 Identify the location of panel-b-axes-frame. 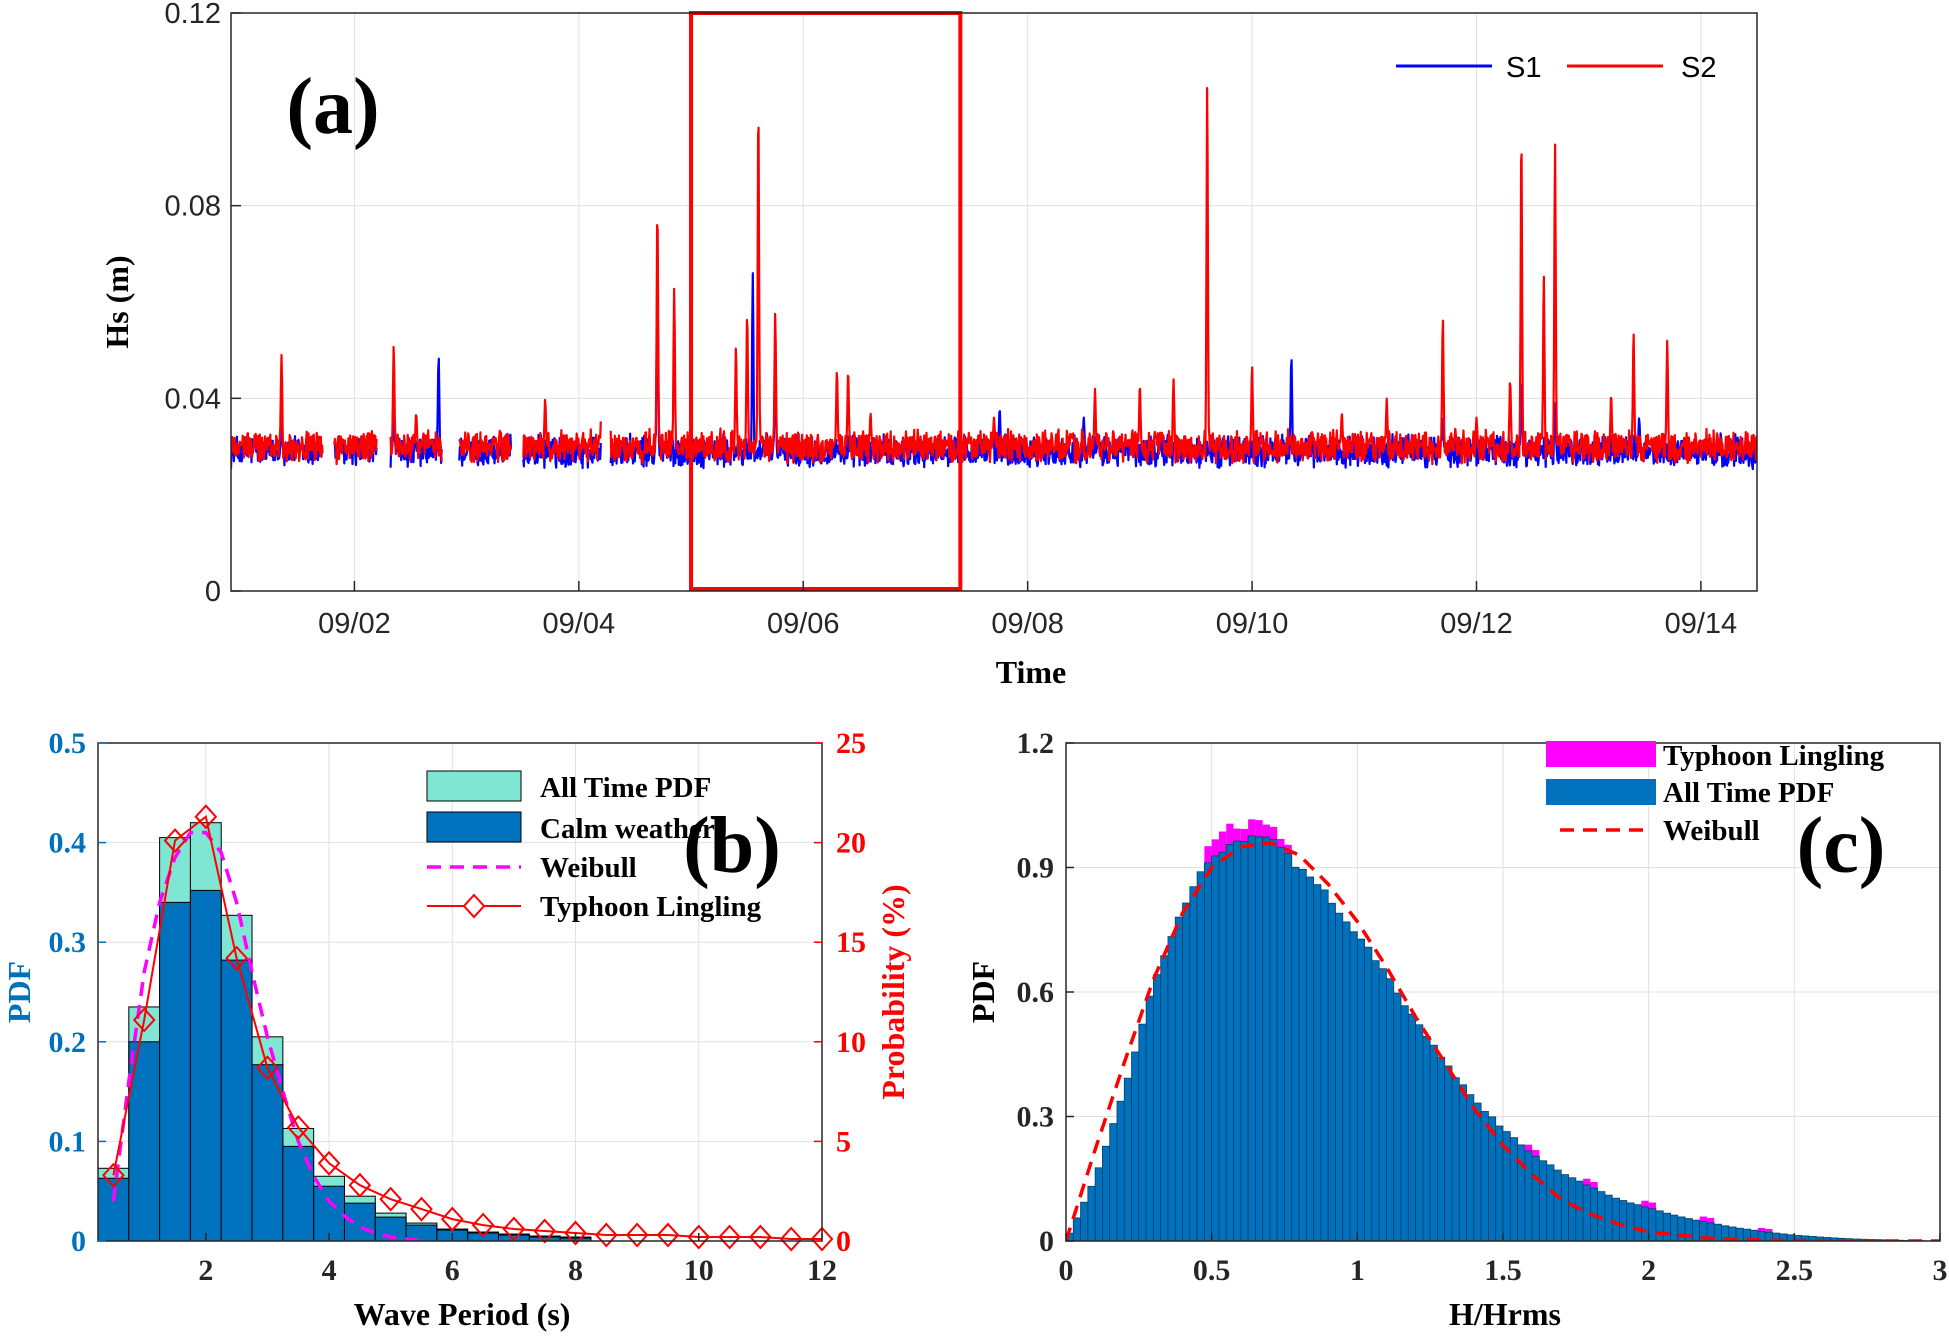
(460, 992).